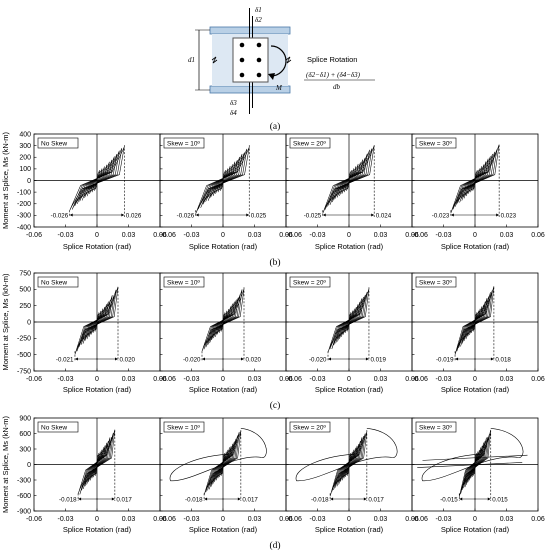 The height and width of the screenshot is (557, 550). What do you see at coordinates (24, 192) in the screenshot?
I see `y-tick-label: -100` at bounding box center [24, 192].